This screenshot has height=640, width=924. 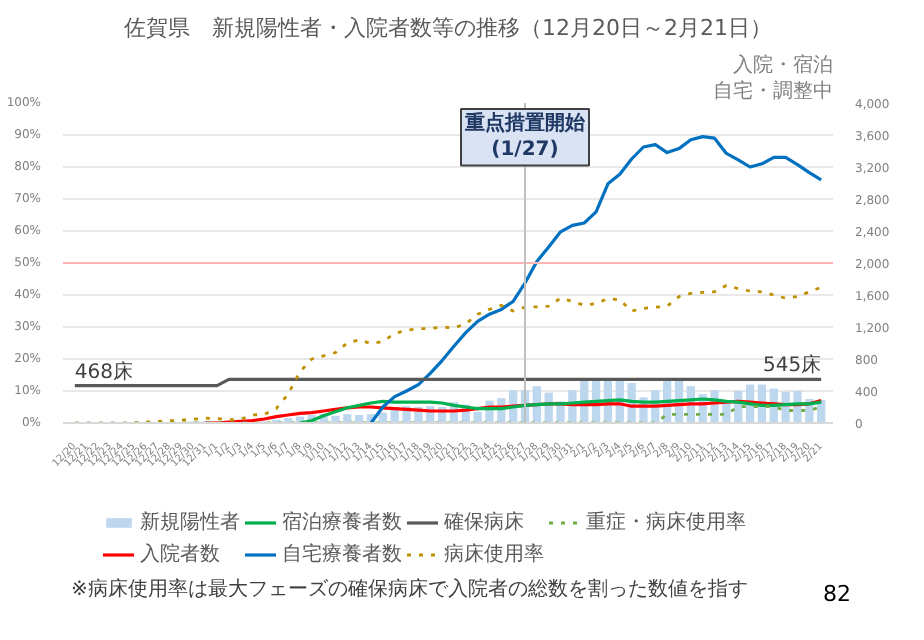 I want to click on legend-label: 重症・病床使用率, so click(x=666, y=522).